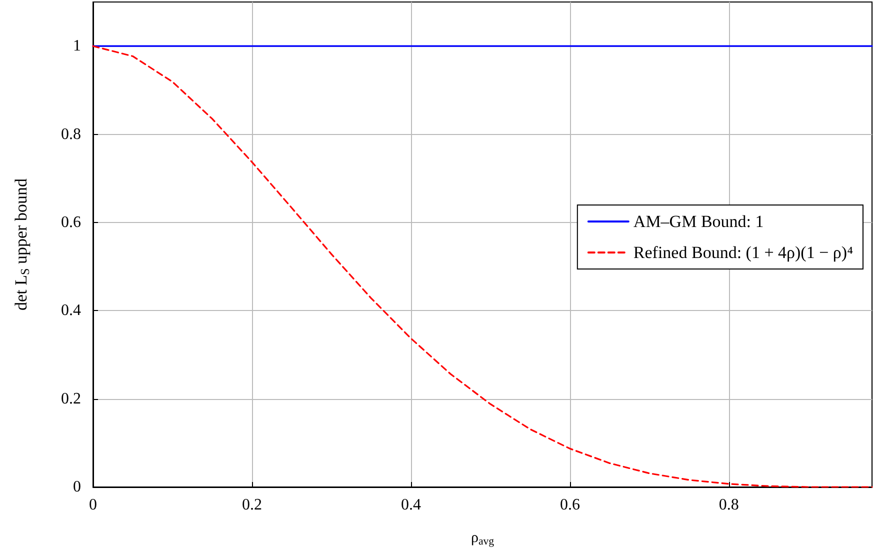  What do you see at coordinates (410, 505) in the screenshot?
I see `x-tick-label: 0.4` at bounding box center [410, 505].